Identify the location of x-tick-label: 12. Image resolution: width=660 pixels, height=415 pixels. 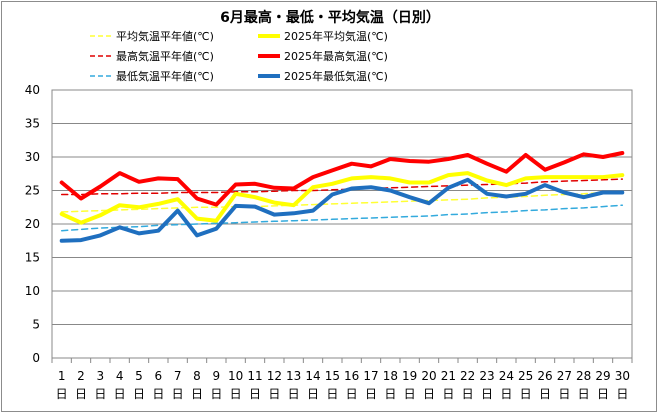
(274, 376).